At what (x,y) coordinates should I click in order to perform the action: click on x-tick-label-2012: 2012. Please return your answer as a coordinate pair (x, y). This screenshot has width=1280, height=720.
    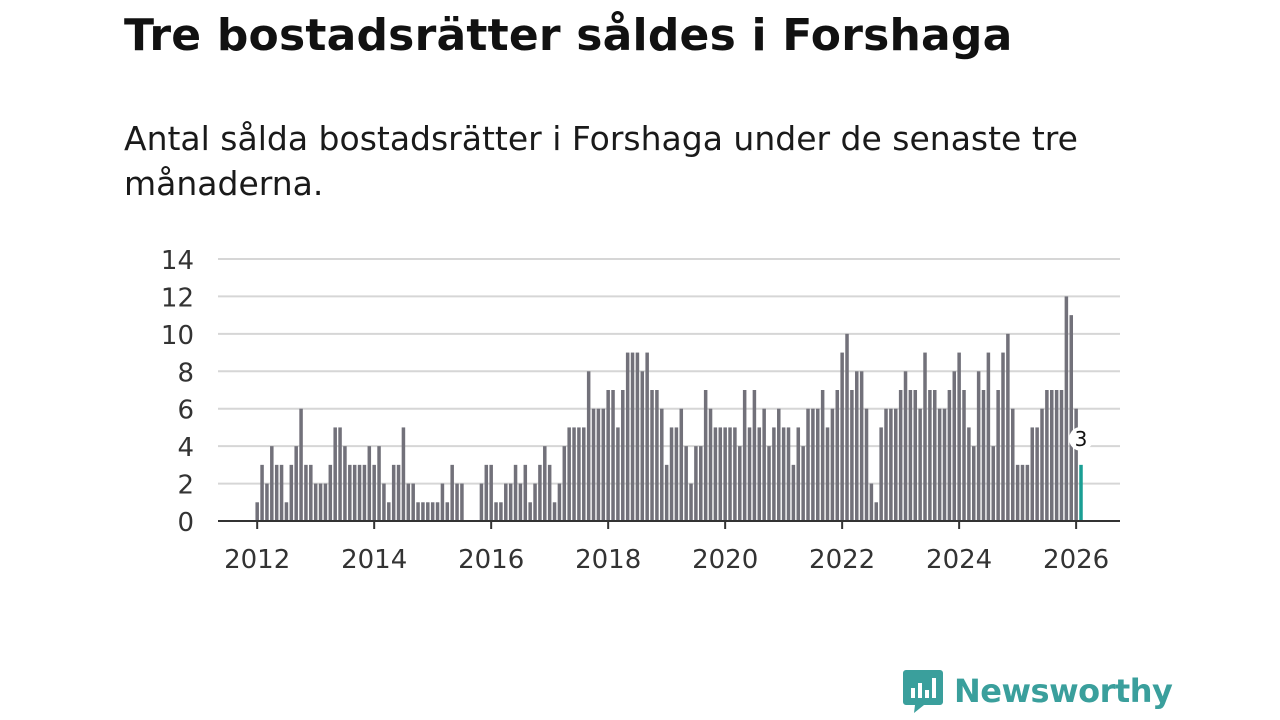
    Looking at the image, I should click on (257, 560).